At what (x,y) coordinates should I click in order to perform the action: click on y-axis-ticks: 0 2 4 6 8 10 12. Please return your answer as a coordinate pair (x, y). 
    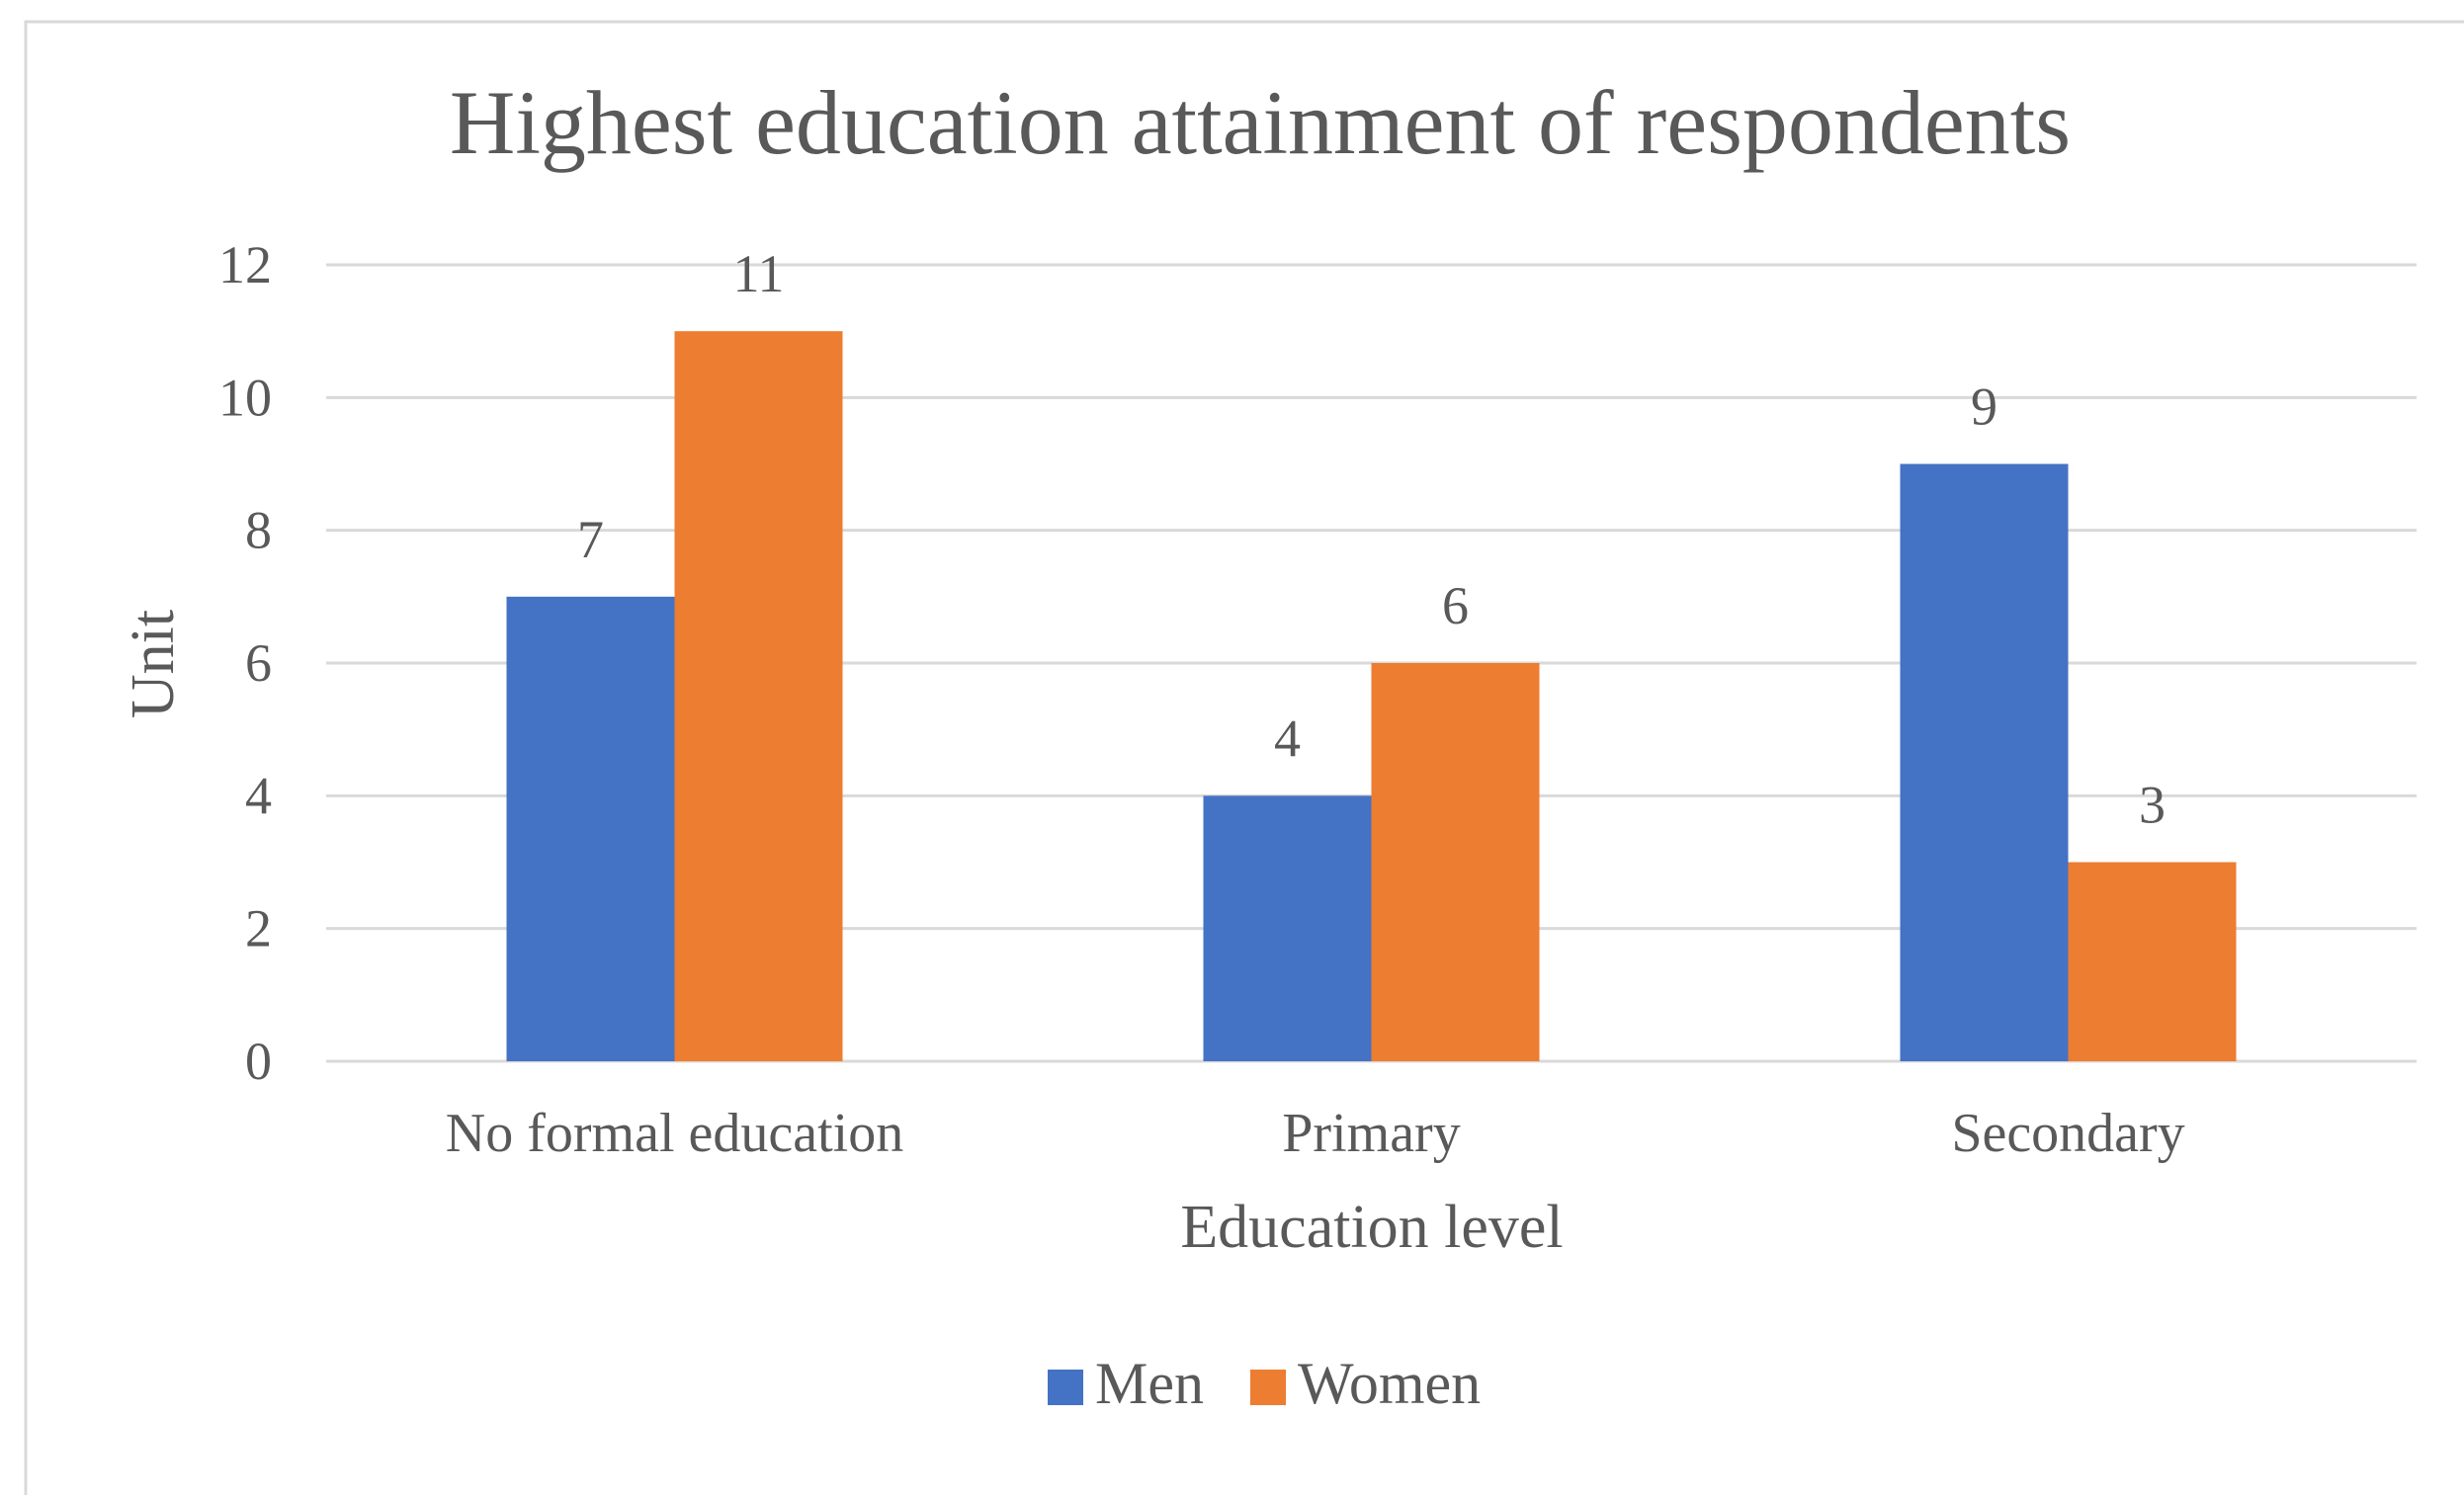
    Looking at the image, I should click on (245, 663).